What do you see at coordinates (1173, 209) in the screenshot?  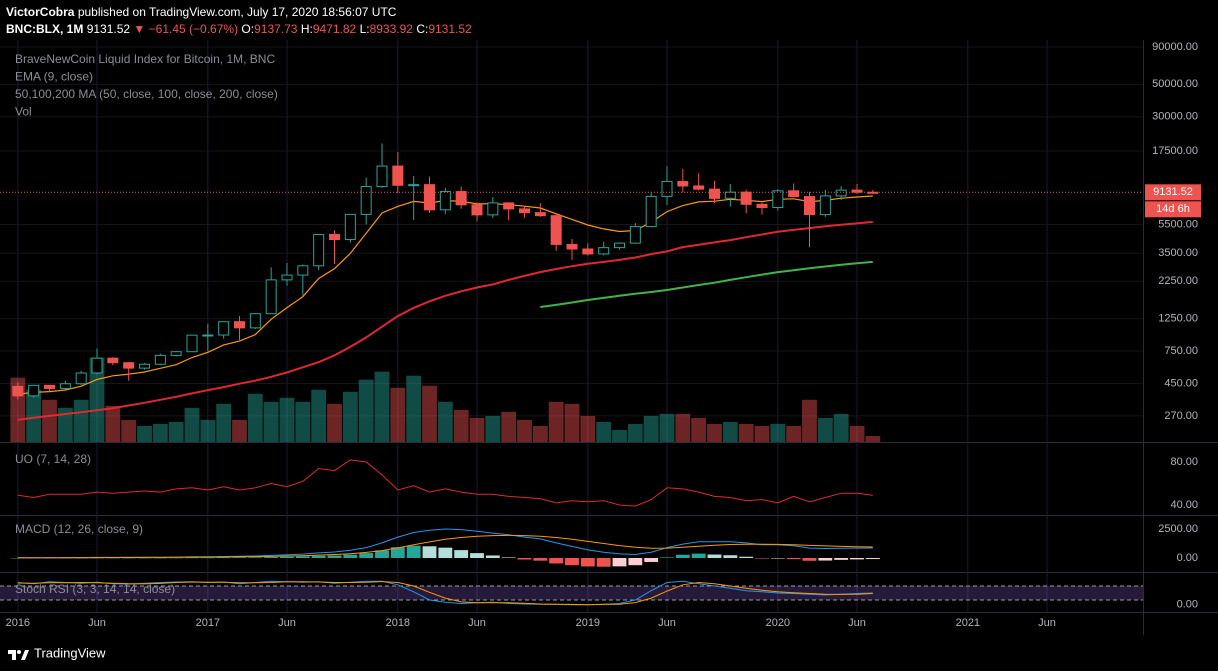 I see `countdown-label: 14d 6h` at bounding box center [1173, 209].